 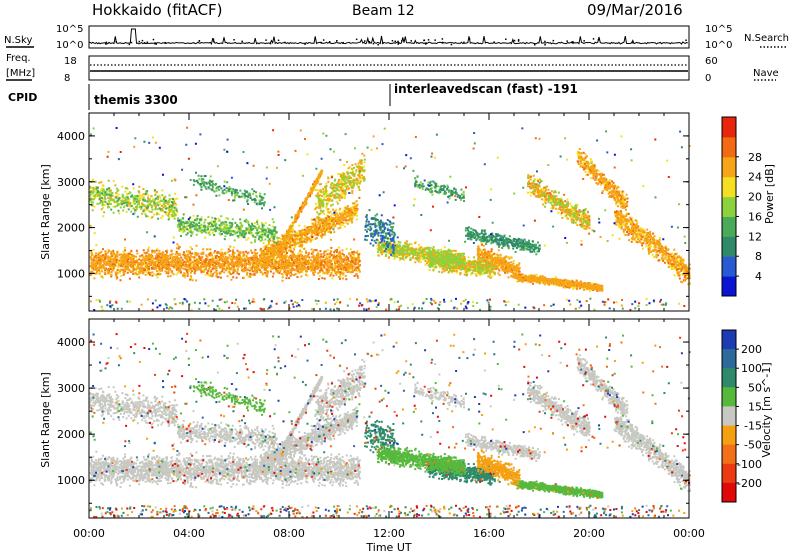 What do you see at coordinates (755, 406) in the screenshot?
I see `velocity-colorbar-tick-3: 15` at bounding box center [755, 406].